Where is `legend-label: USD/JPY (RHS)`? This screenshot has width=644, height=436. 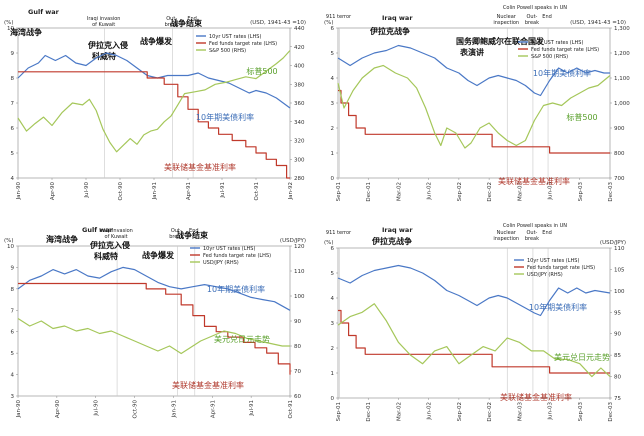
legend-label: USD/JPY (RHS) is located at coordinates (545, 275).